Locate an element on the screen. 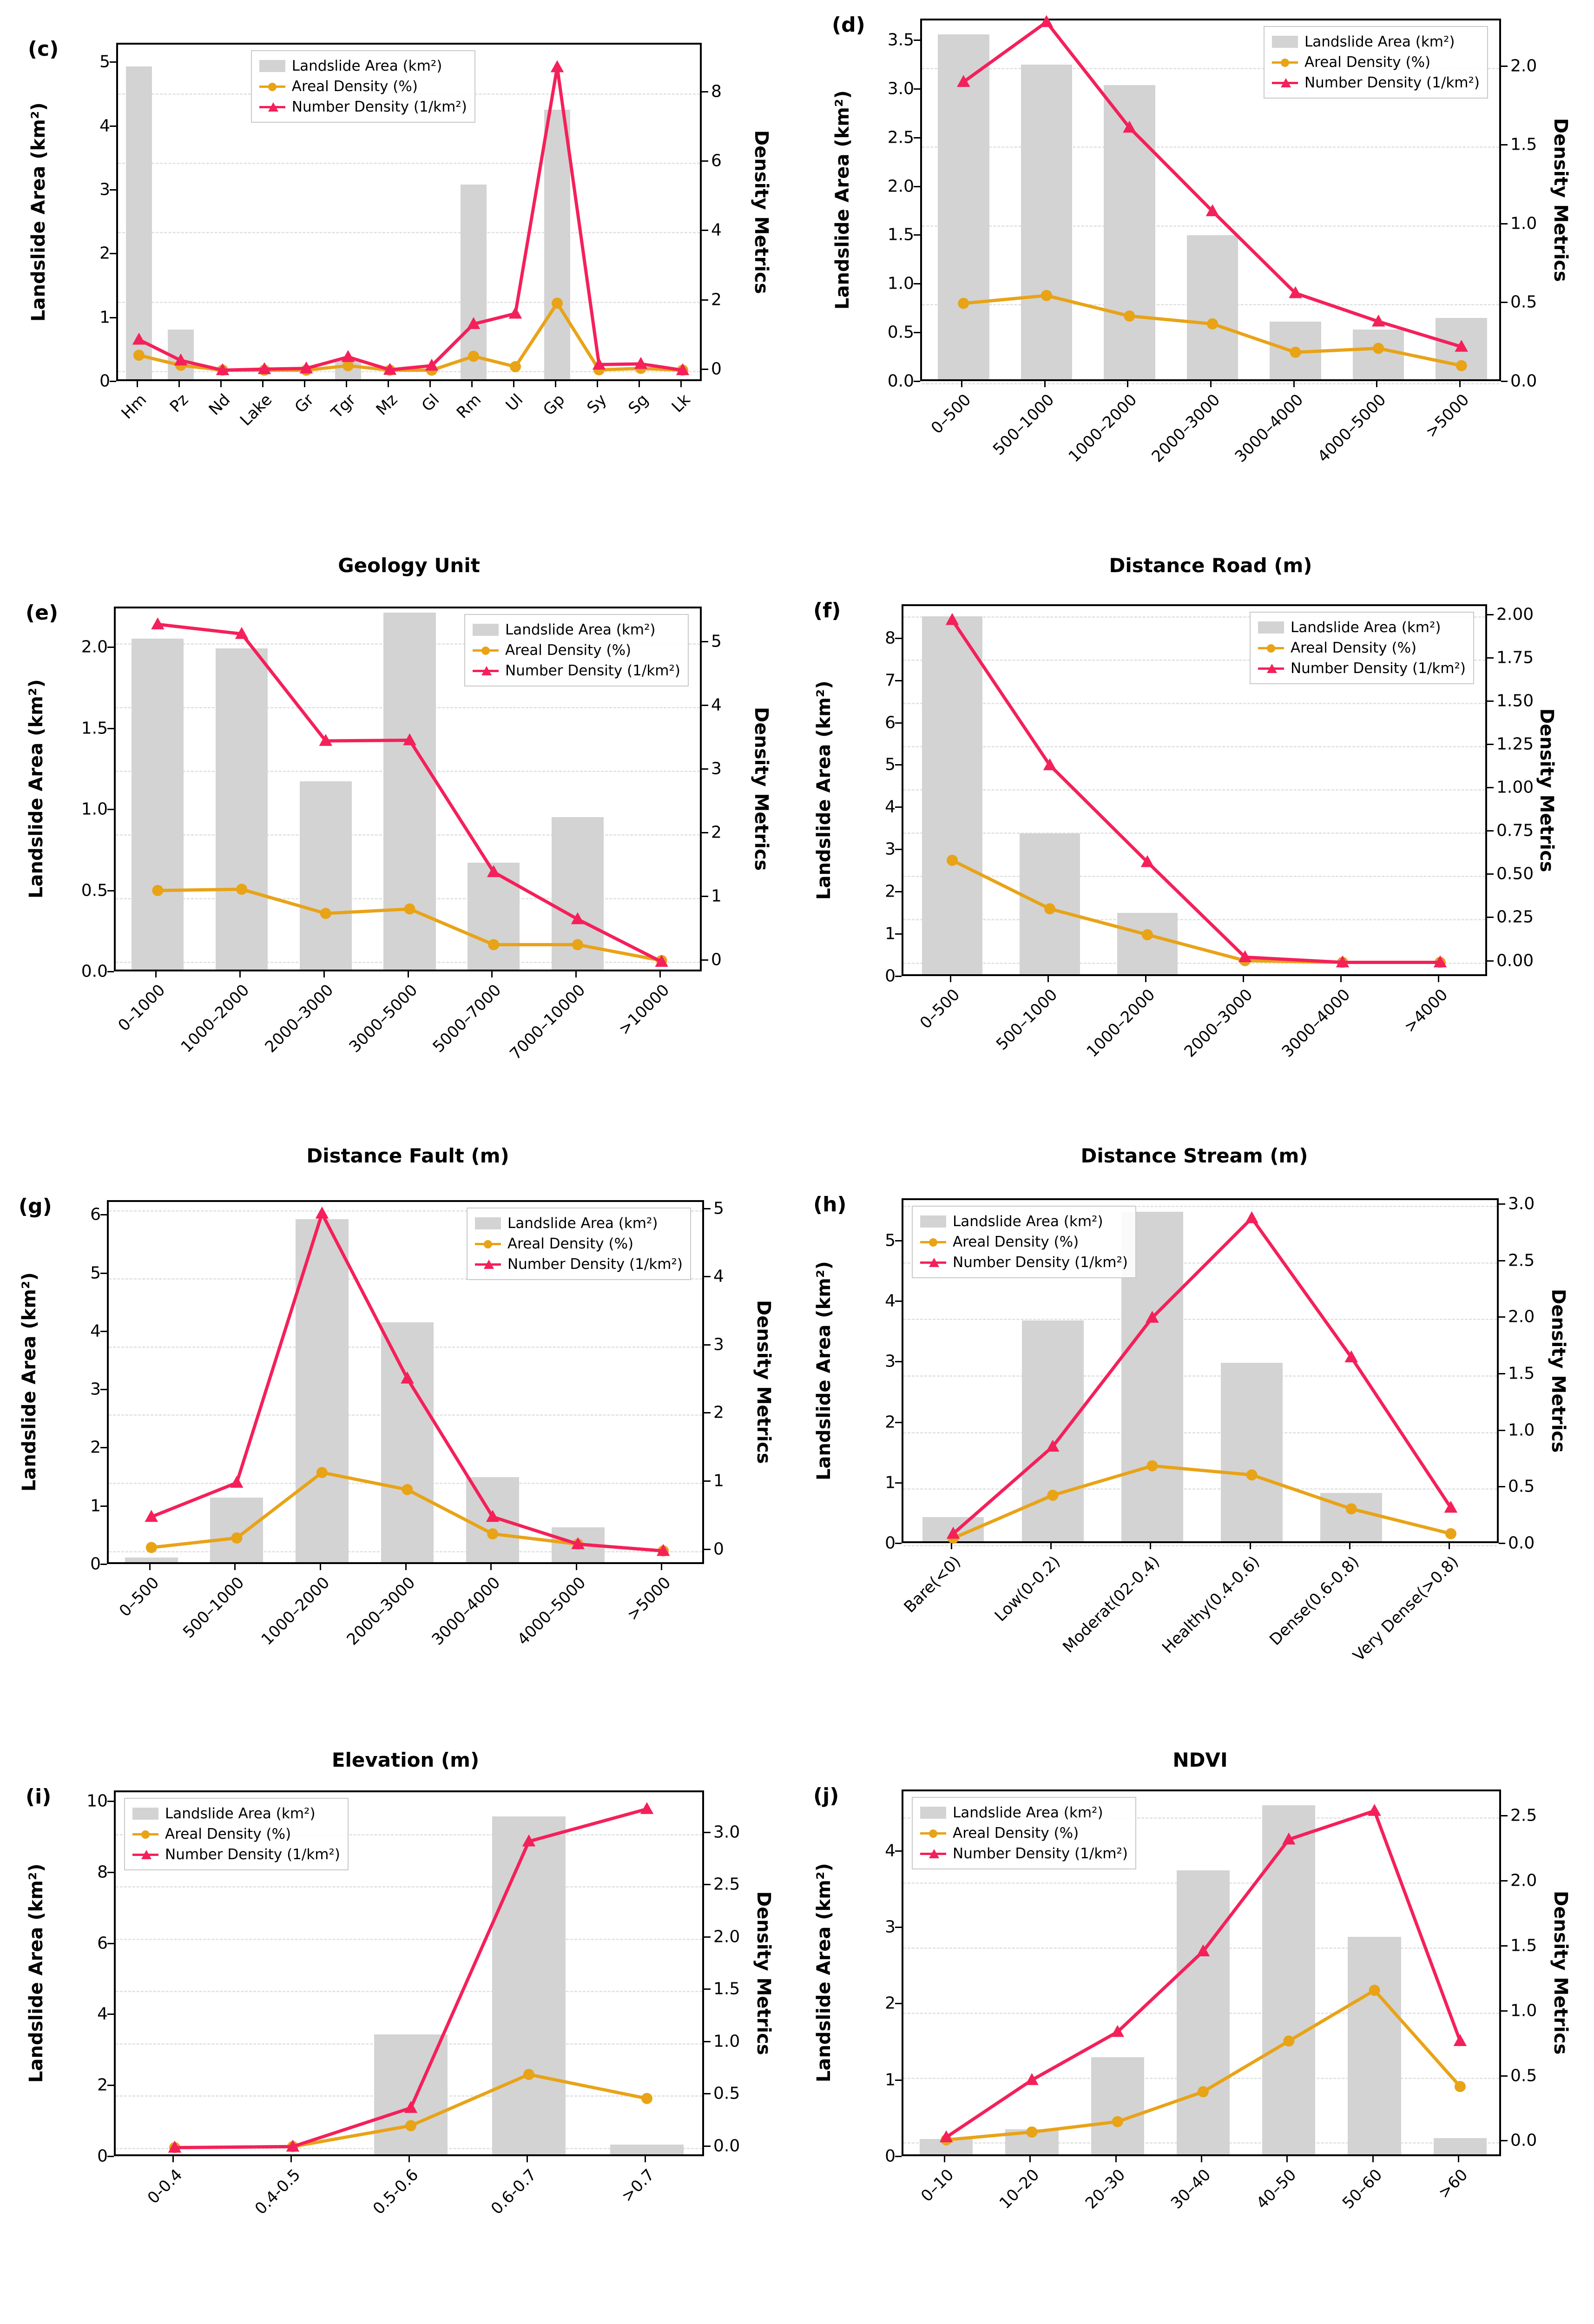 The image size is (1594, 2324). x-axis-title: NDVI is located at coordinates (1200, 1760).